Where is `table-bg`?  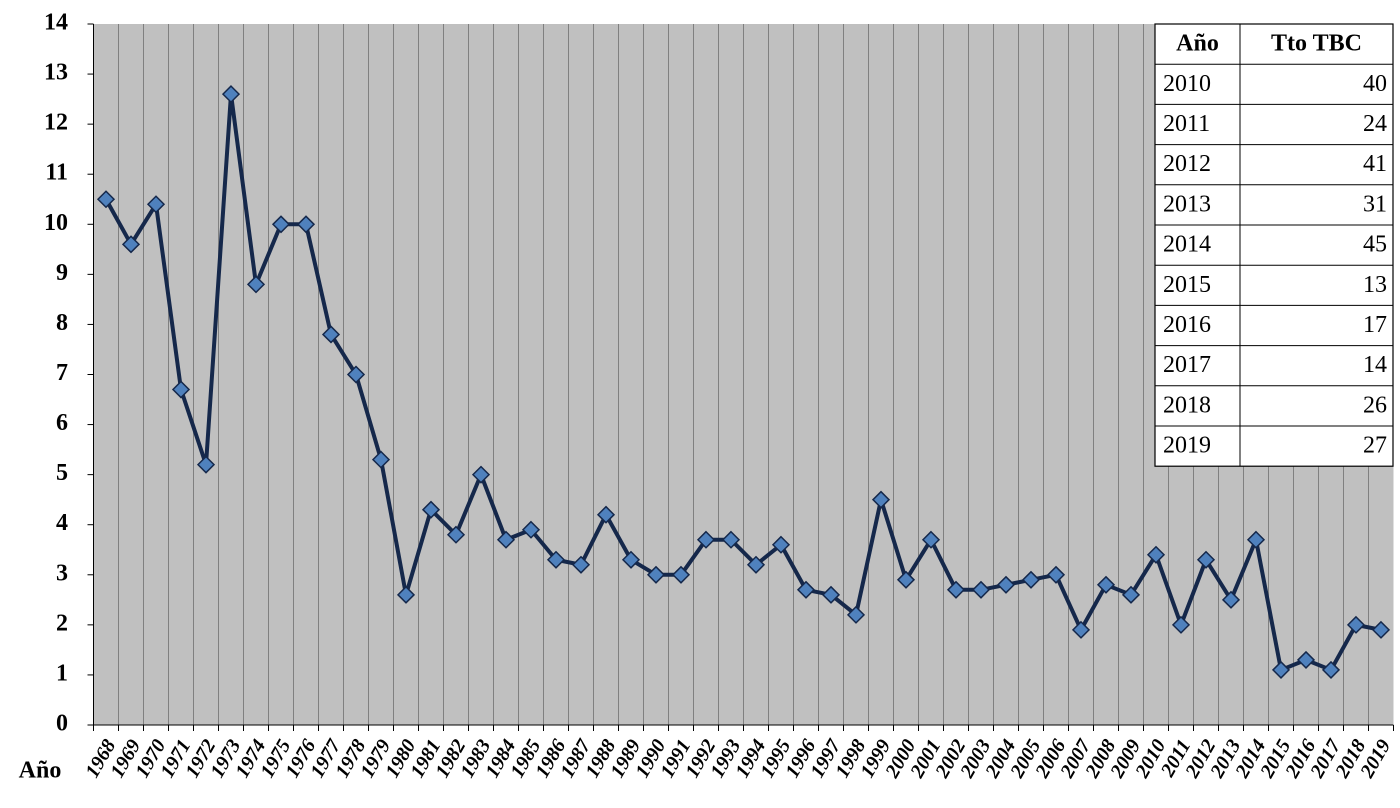
table-bg is located at coordinates (1274, 245).